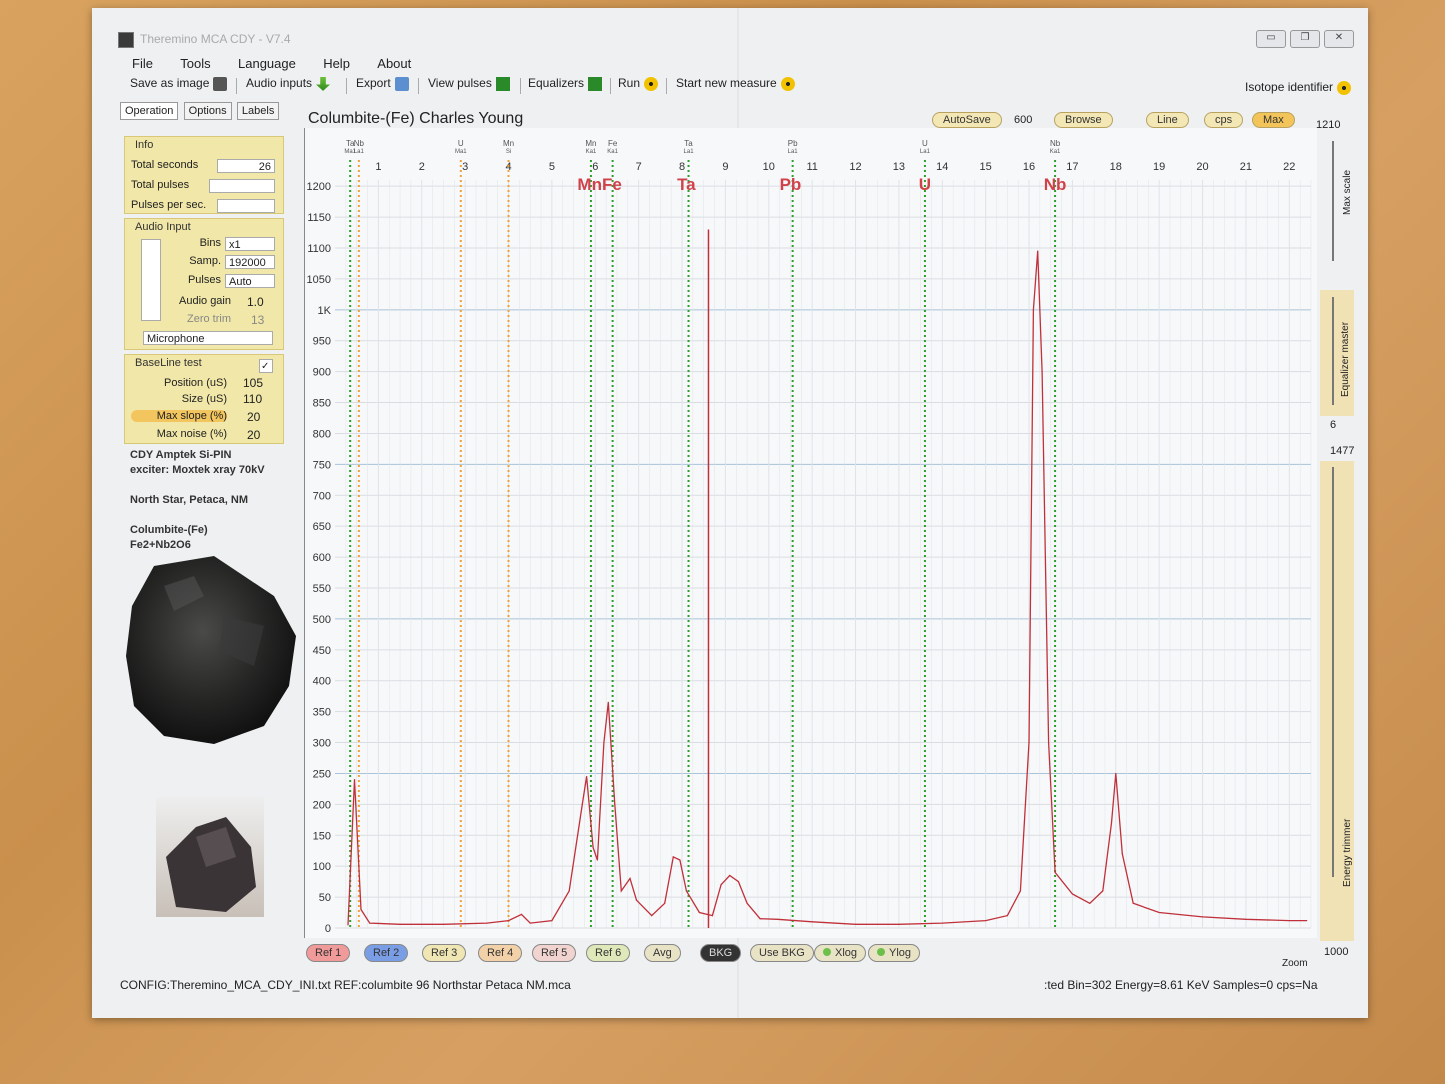 The width and height of the screenshot is (1445, 1084). I want to click on max-scale-slider, so click(1333, 201).